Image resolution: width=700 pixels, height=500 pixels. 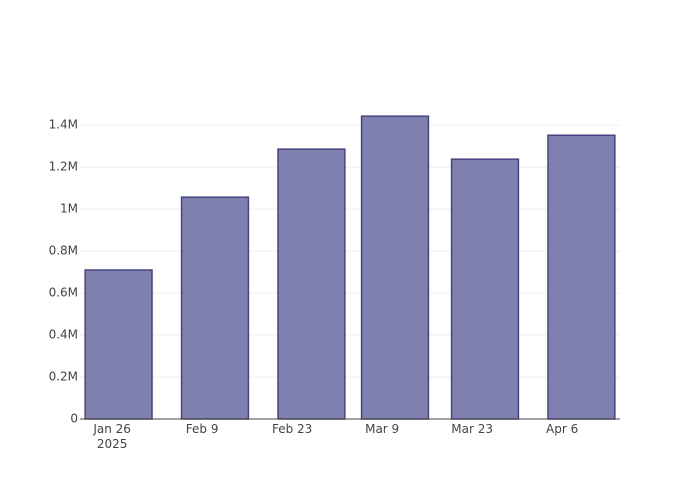 I want to click on x-tick-label: Mar 23, so click(x=472, y=429).